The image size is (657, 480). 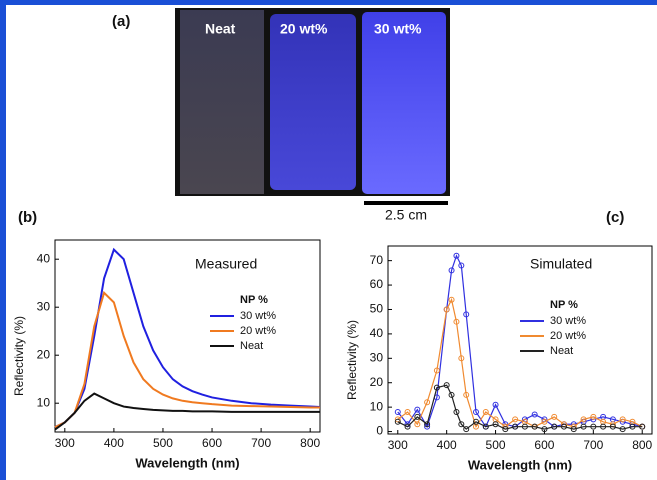 What do you see at coordinates (377, 309) in the screenshot?
I see `y-tick-label: 50` at bounding box center [377, 309].